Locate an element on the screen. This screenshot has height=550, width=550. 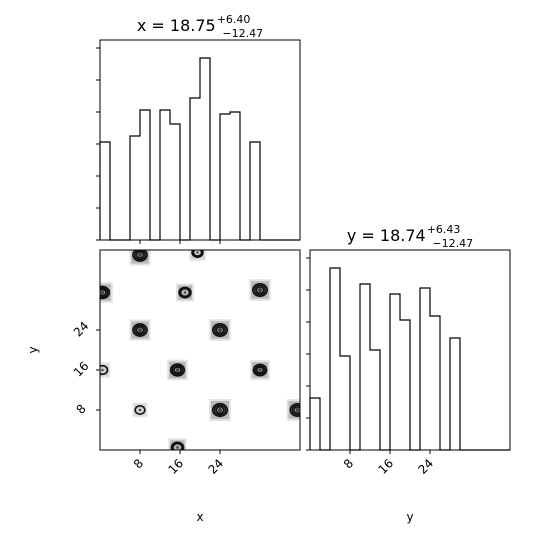
hist-y-xtick-label: 16 is located at coordinates (385, 466).